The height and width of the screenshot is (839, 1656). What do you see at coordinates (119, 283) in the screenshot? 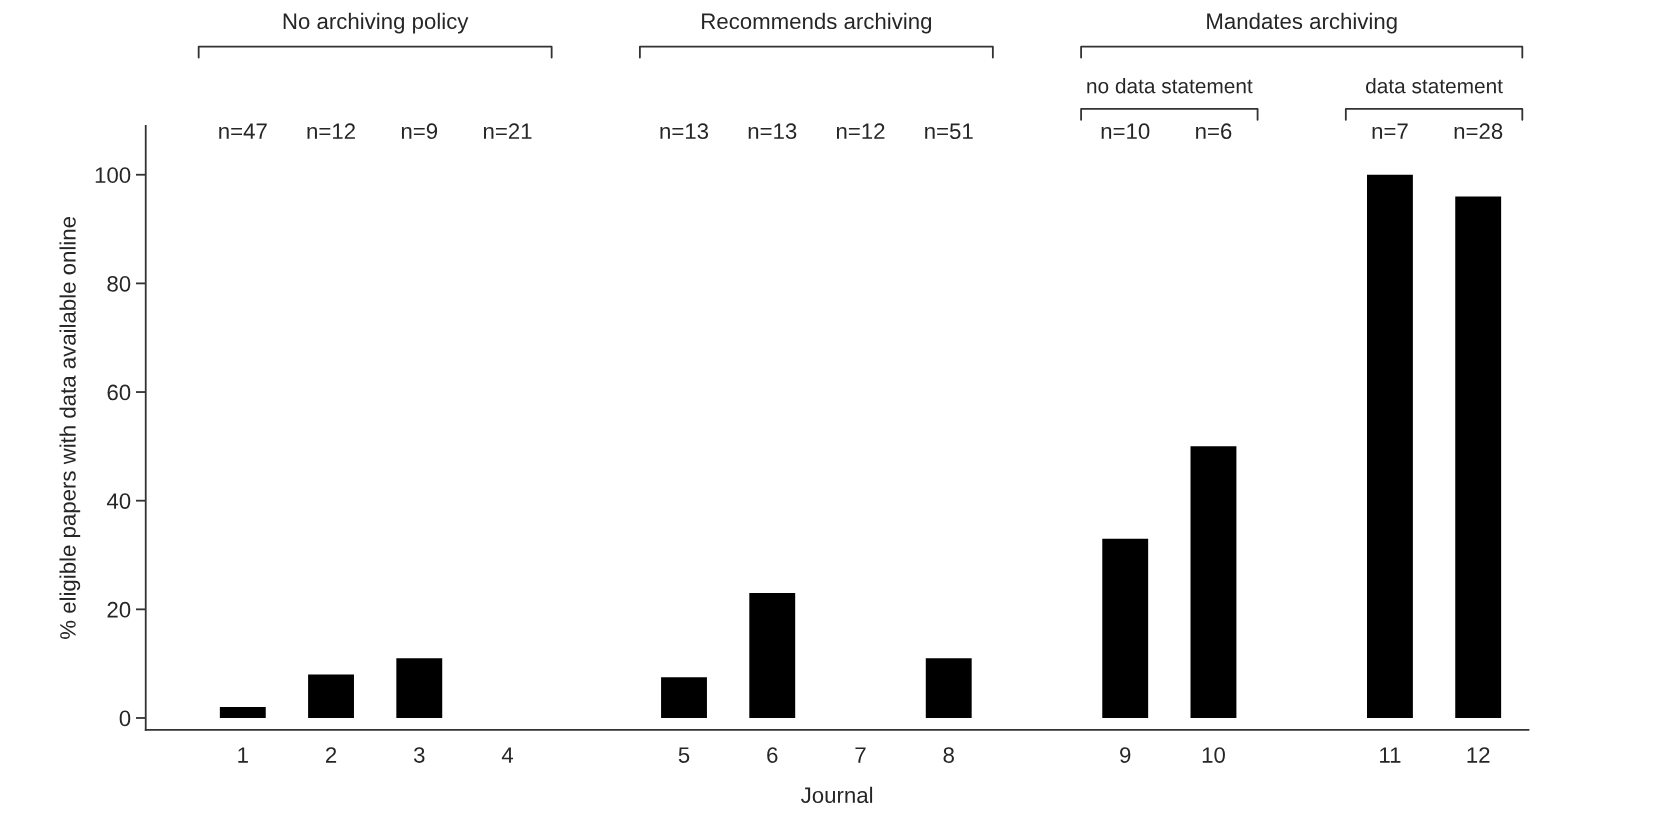
I see `y-tick-label: 80` at bounding box center [119, 283].